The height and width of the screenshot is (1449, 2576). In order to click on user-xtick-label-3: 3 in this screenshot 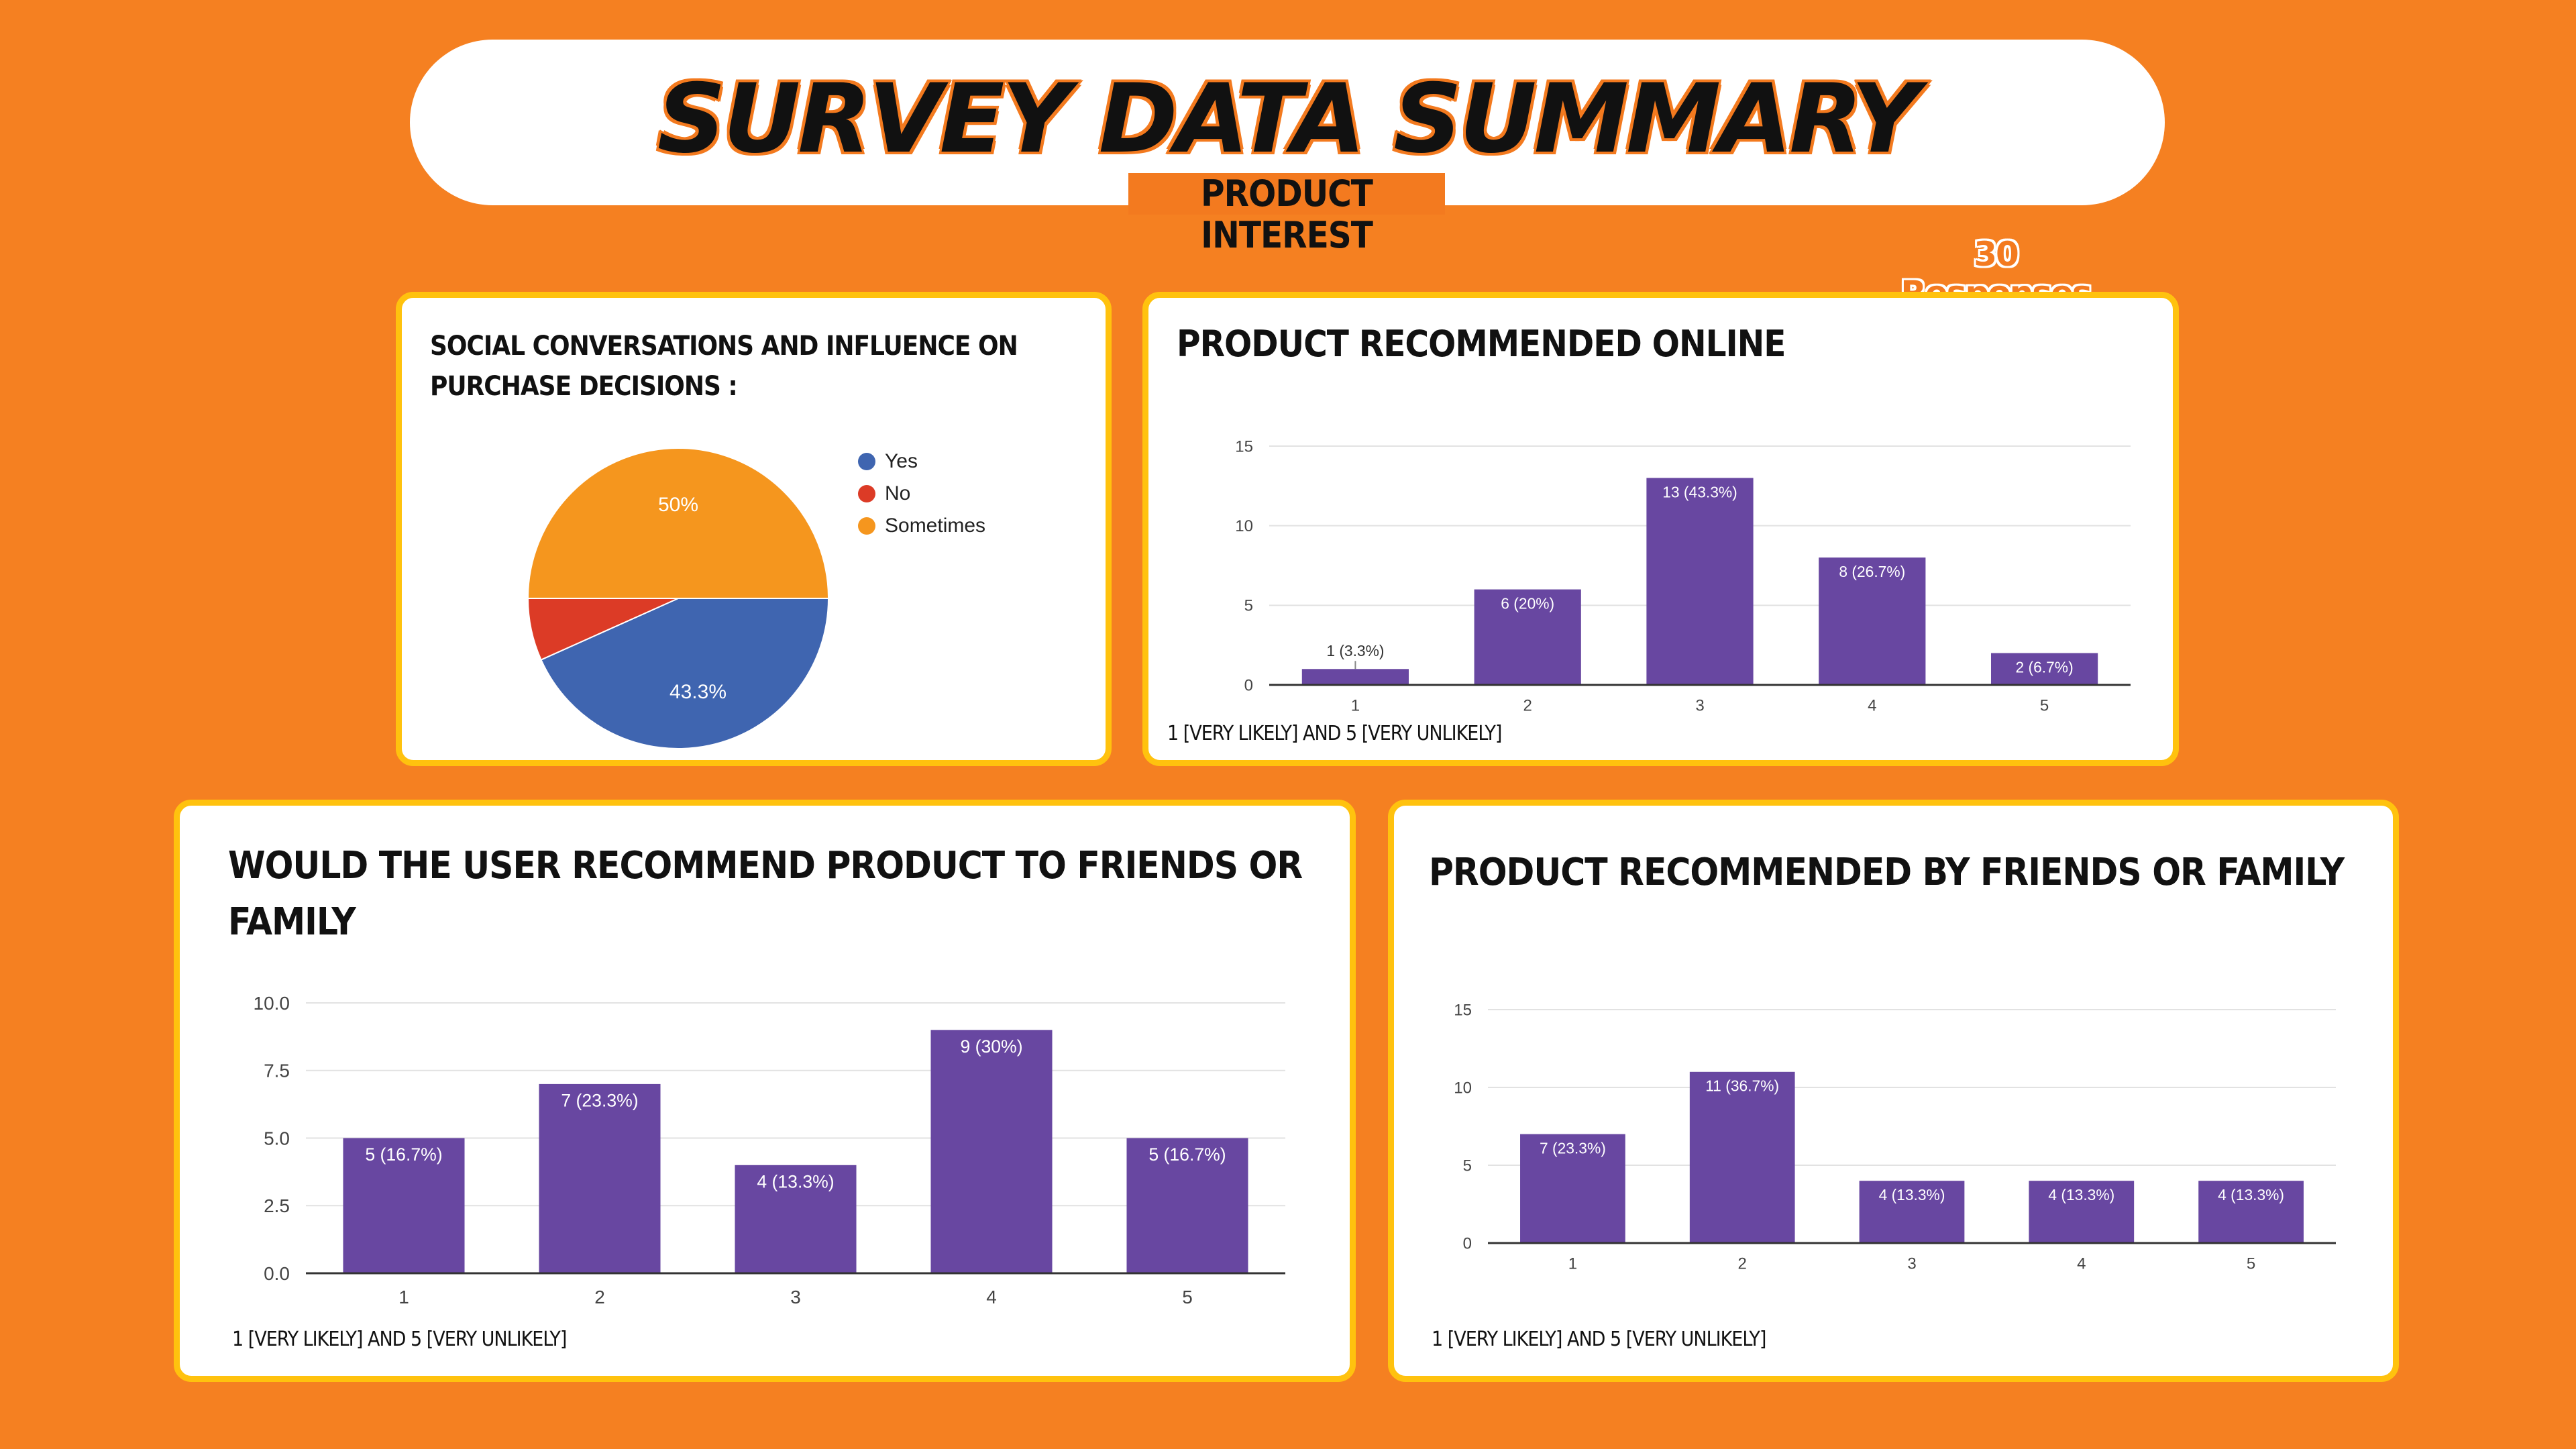, I will do `click(795, 1297)`.